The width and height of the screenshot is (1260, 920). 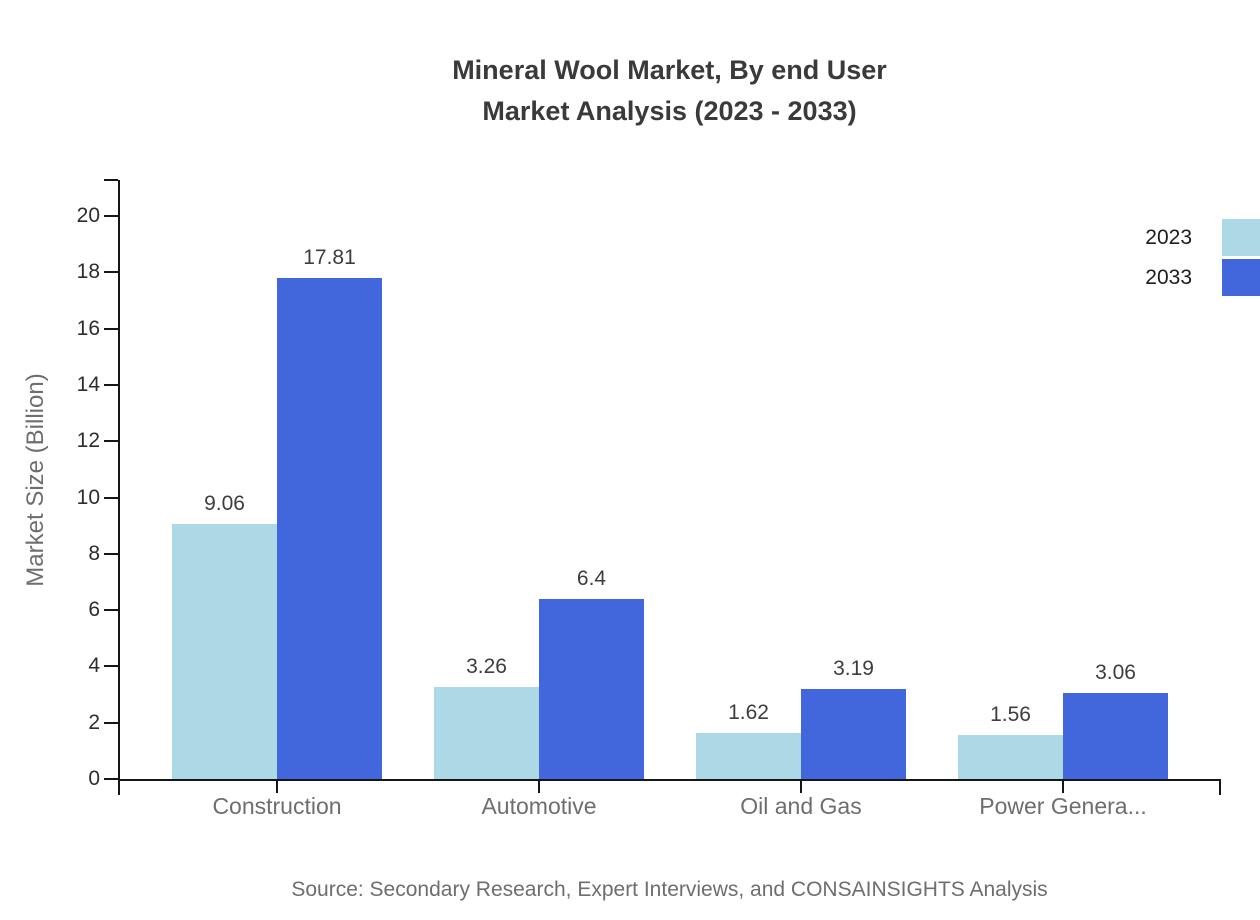 What do you see at coordinates (111, 180) in the screenshot?
I see `y-axis-top-cap` at bounding box center [111, 180].